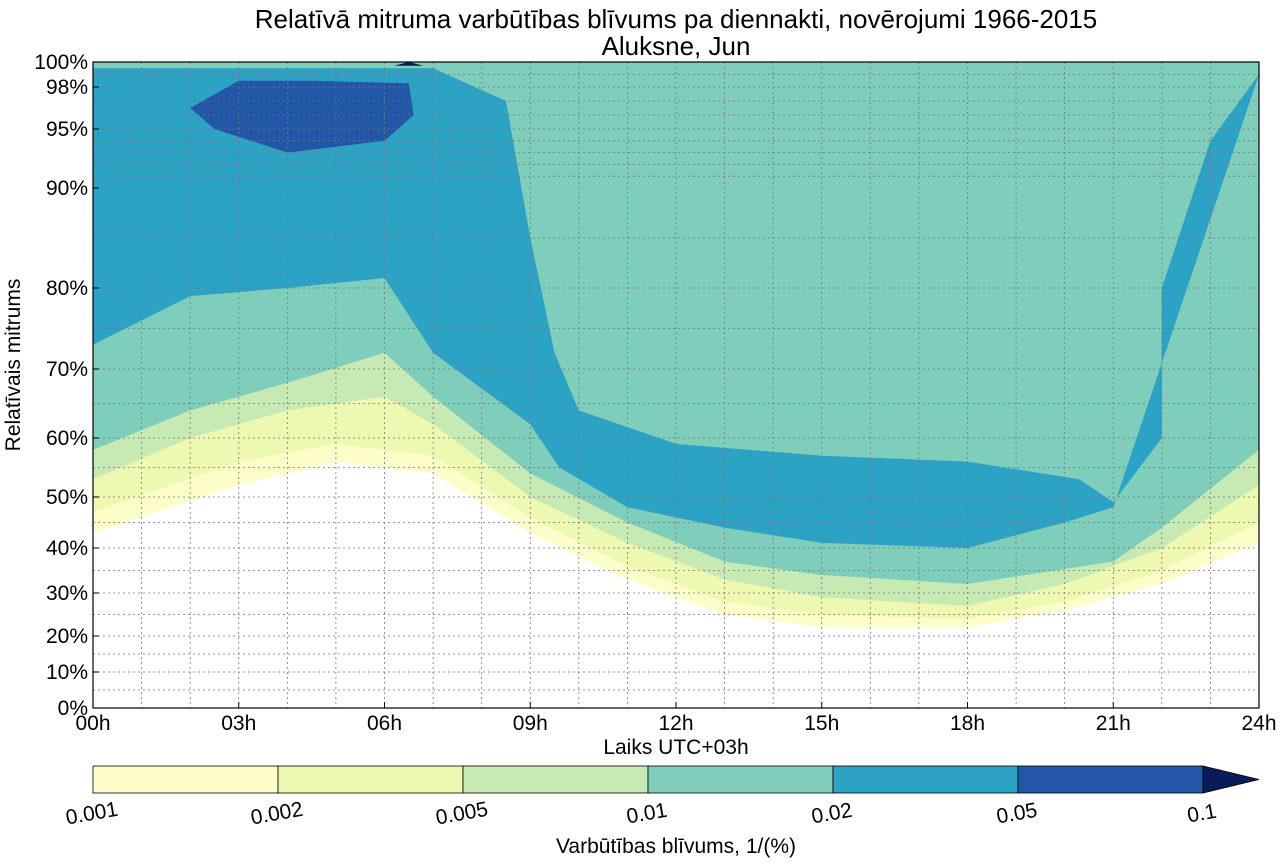 The width and height of the screenshot is (1284, 863). I want to click on y-tick-label: 95%, so click(67, 129).